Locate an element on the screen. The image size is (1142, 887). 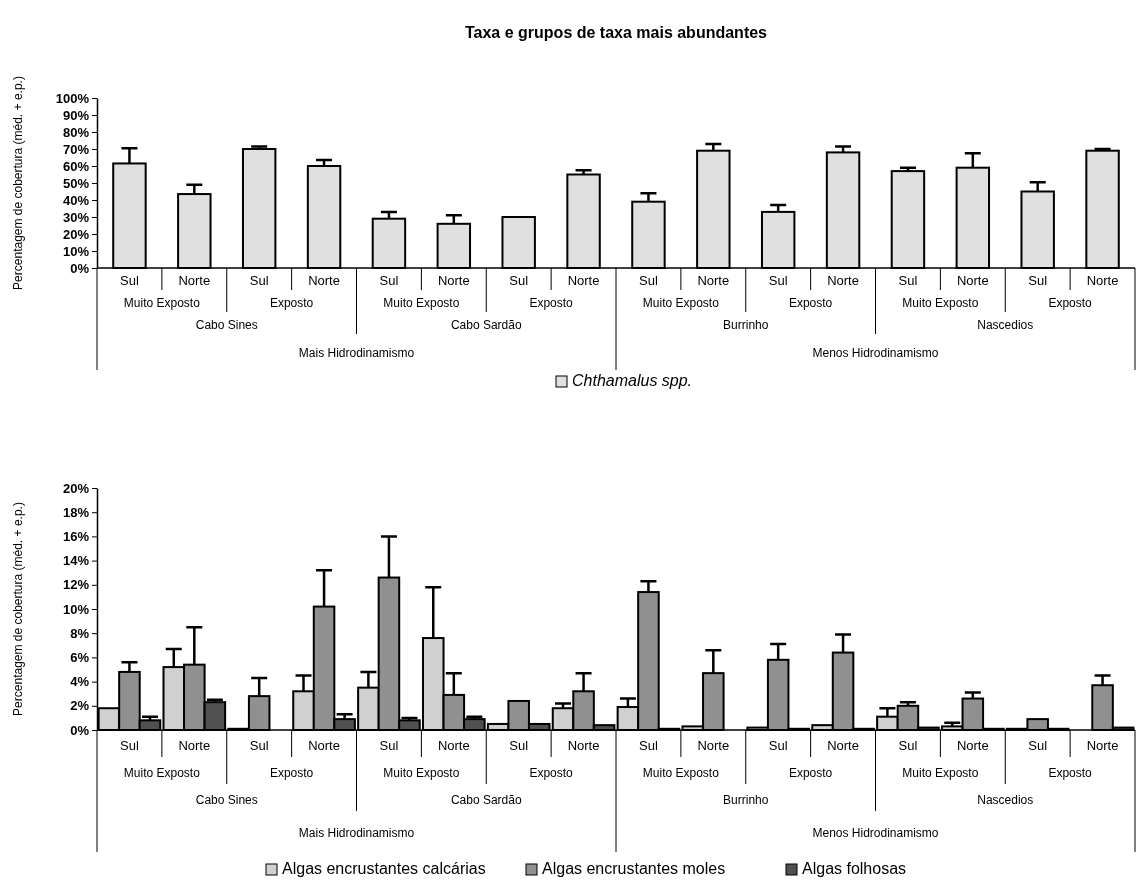
y-tick-label: 40% is located at coordinates (76, 200).